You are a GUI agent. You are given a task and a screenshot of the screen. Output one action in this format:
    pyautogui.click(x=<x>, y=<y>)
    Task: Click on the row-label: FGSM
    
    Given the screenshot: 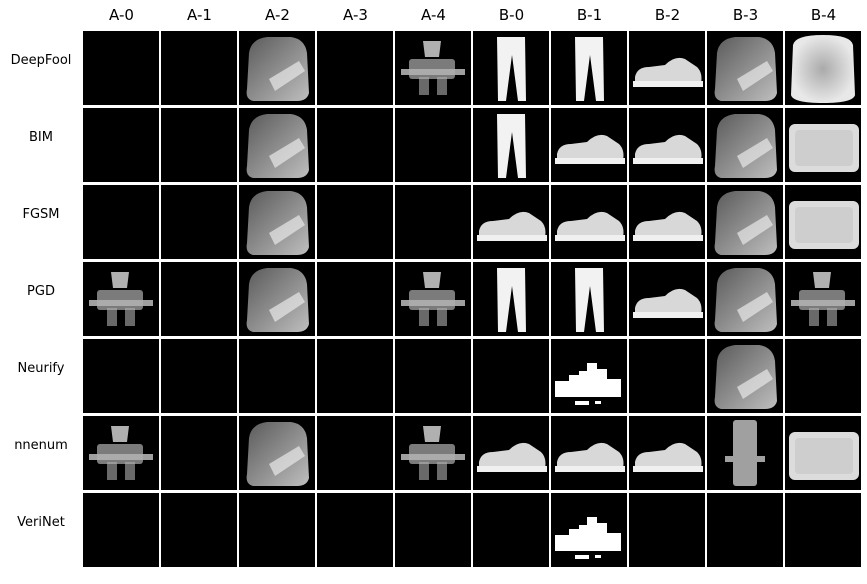 What is the action you would take?
    pyautogui.click(x=41, y=214)
    